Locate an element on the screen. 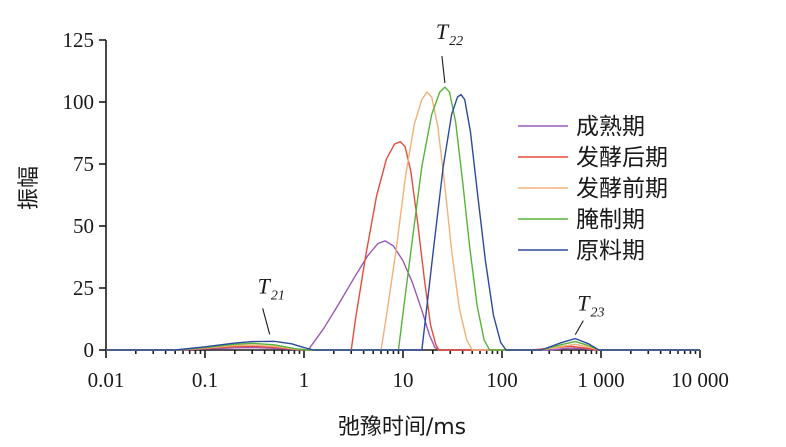 This screenshot has height=447, width=786. x-tick-label: 1 000 is located at coordinates (600, 380).